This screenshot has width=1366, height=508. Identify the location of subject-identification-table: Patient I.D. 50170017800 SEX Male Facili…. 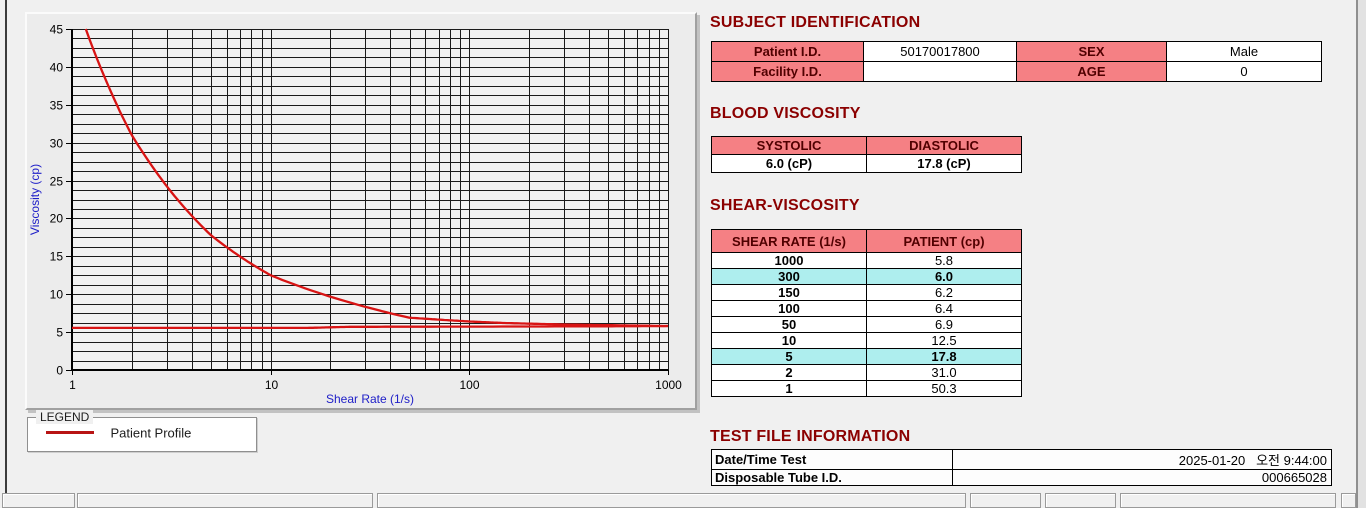
(1016, 61).